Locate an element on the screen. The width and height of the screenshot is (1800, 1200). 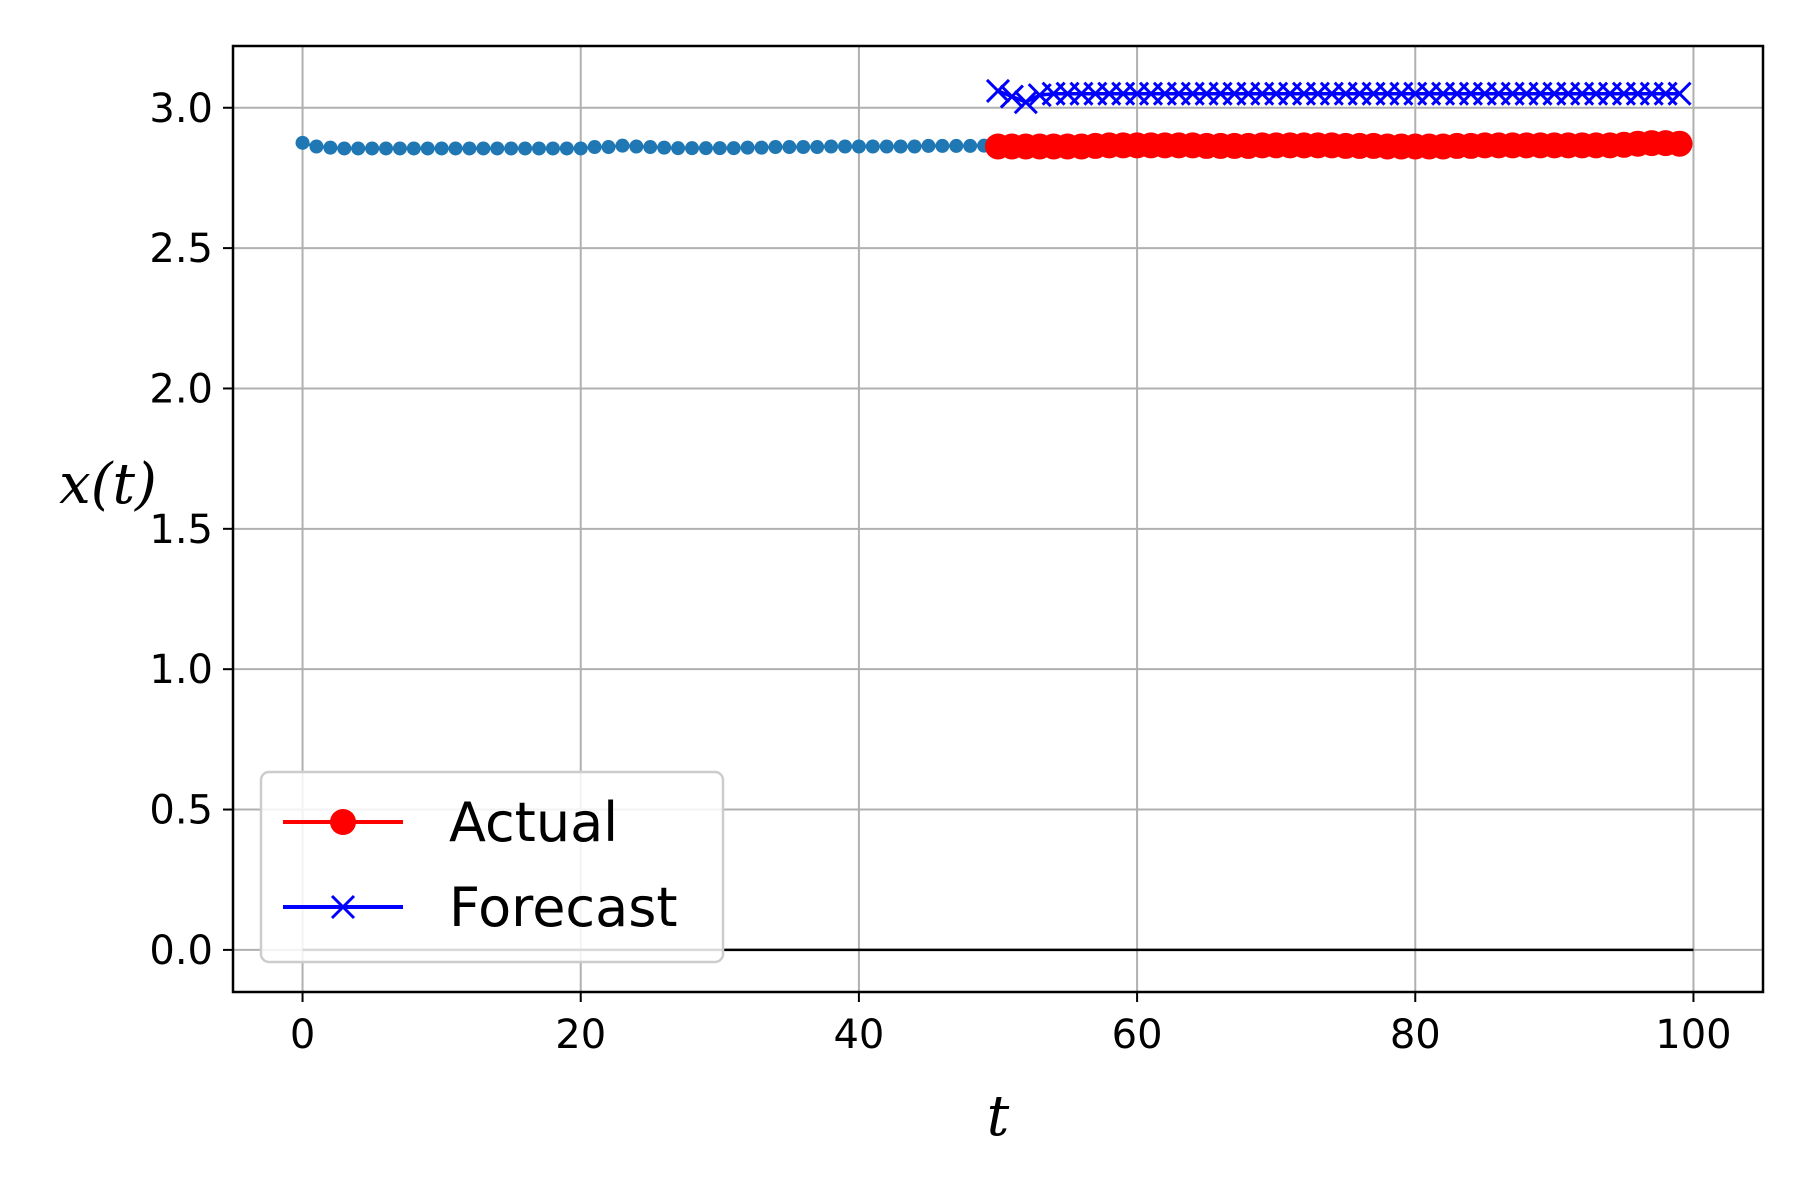
x-tick-label: 80 is located at coordinates (1415, 1035).